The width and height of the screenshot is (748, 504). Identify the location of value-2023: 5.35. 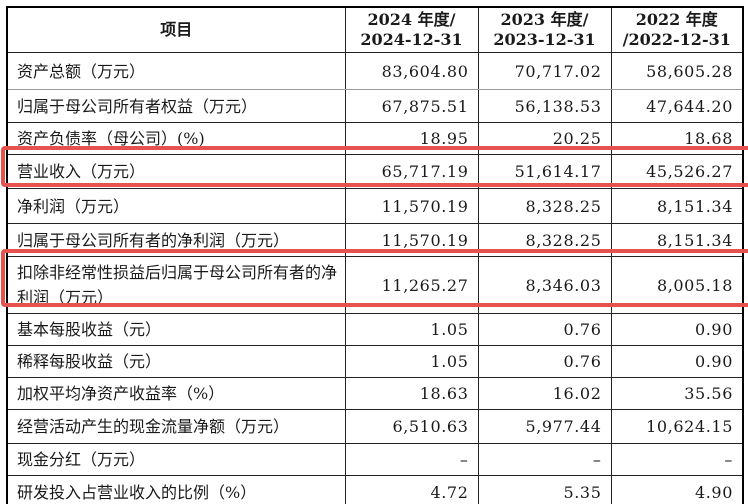
(544, 489).